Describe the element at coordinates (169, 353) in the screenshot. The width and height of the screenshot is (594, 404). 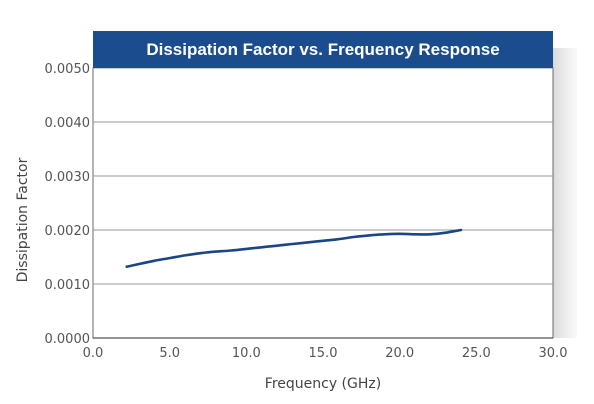
I see `x-tick-label: 5.0` at that location.